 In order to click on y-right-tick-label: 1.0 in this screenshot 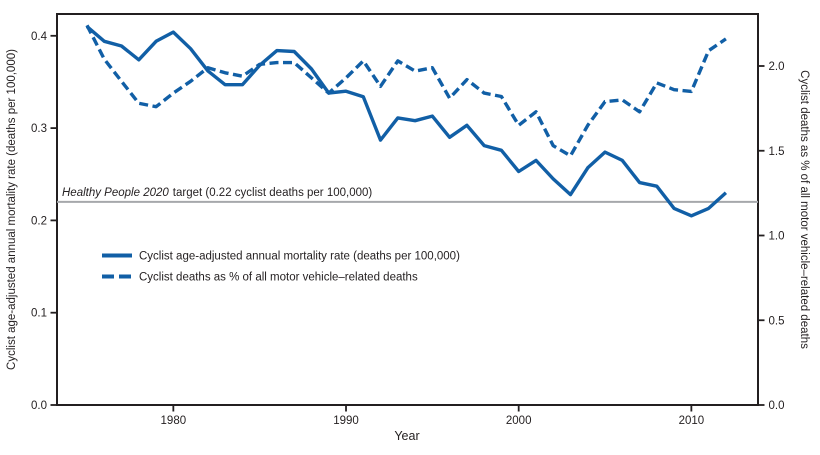, I will do `click(777, 237)`.